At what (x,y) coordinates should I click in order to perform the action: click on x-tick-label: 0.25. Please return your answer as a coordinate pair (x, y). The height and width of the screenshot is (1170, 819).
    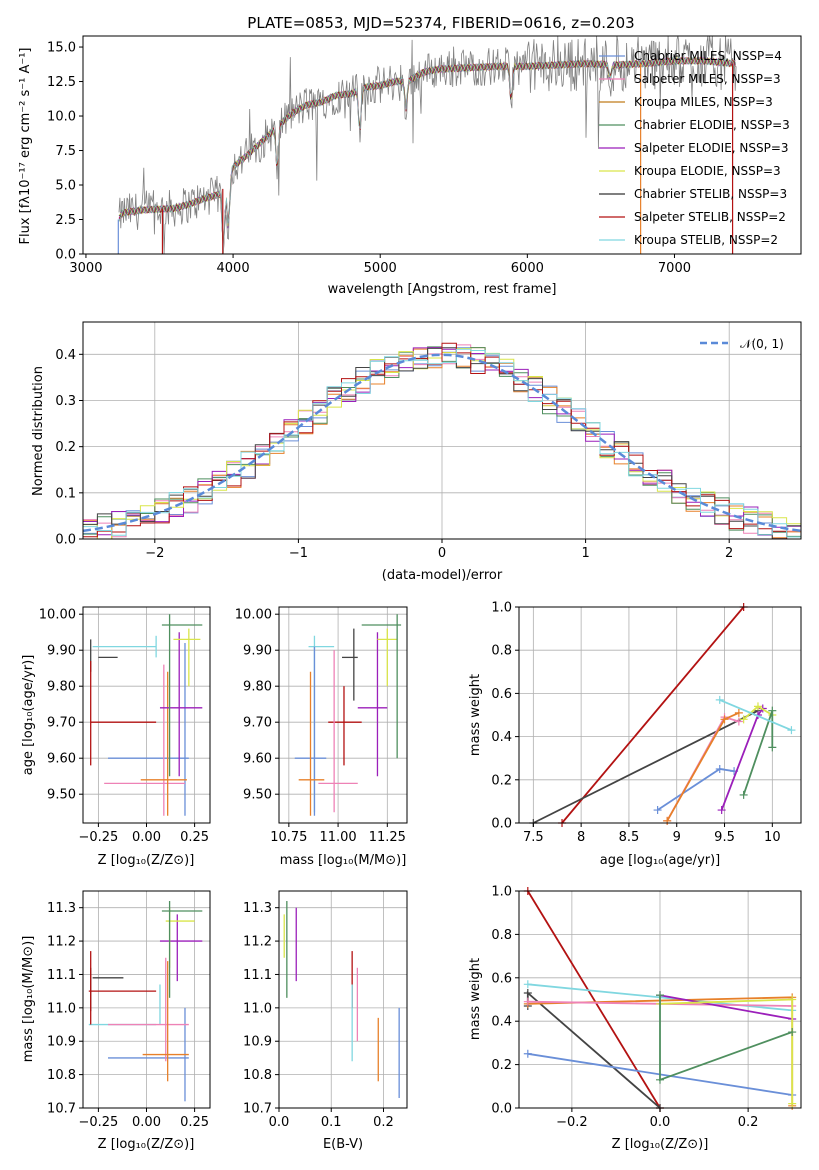
    Looking at the image, I should click on (194, 1122).